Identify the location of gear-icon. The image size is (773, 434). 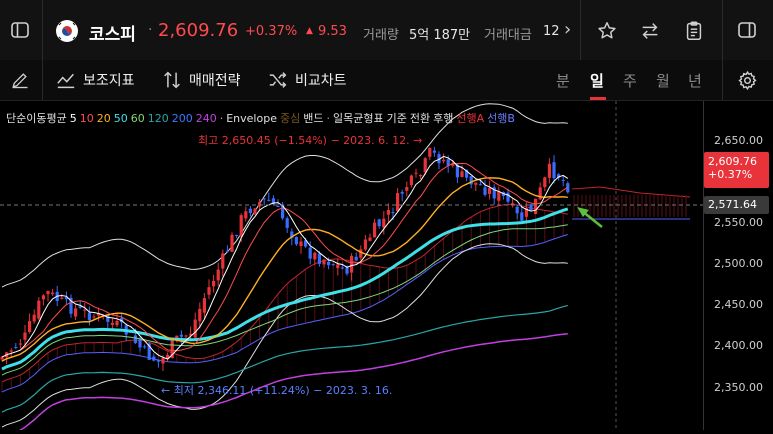
(747, 80).